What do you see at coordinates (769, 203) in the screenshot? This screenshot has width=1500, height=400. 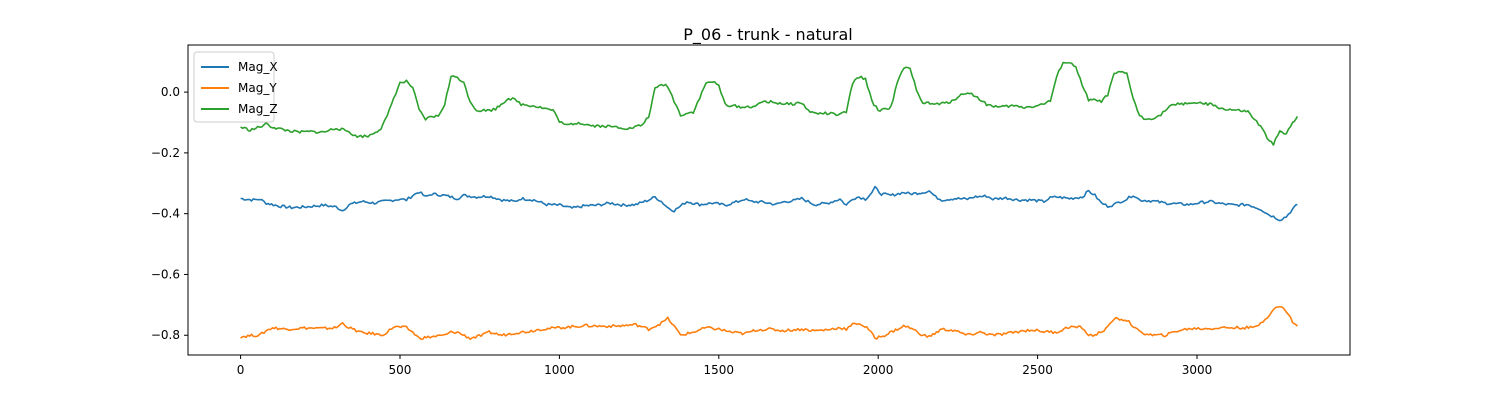 I see `series-line-mag-x` at bounding box center [769, 203].